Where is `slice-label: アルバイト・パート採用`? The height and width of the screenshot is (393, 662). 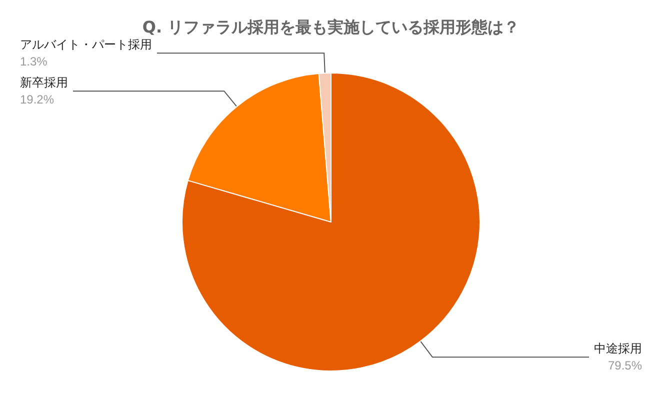 slice-label: アルバイト・パート採用 is located at coordinates (86, 45).